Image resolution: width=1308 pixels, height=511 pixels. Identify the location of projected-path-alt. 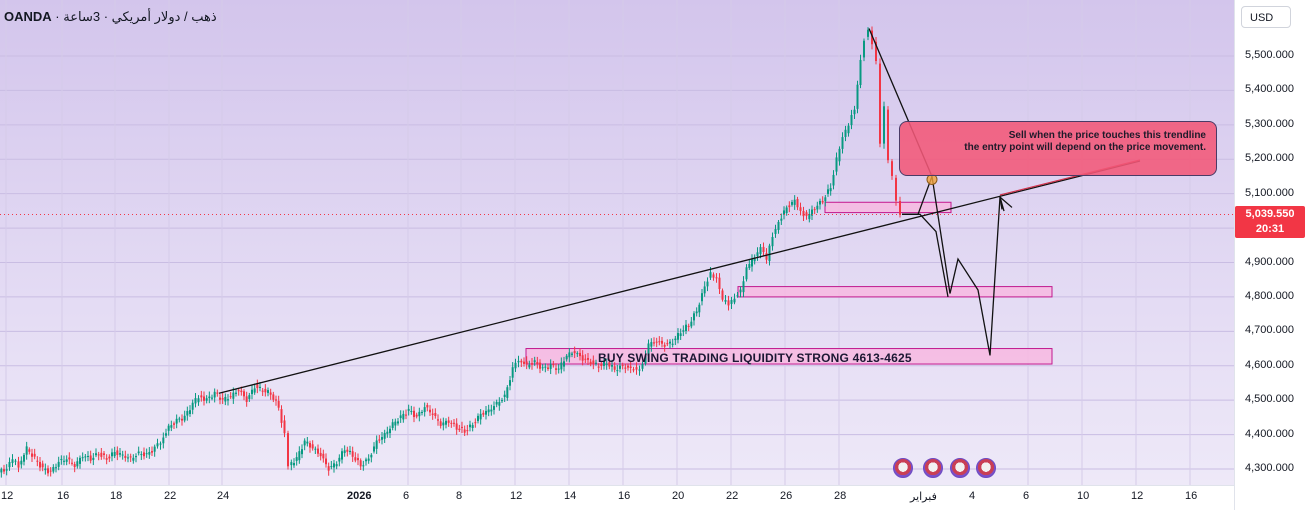
(925, 255).